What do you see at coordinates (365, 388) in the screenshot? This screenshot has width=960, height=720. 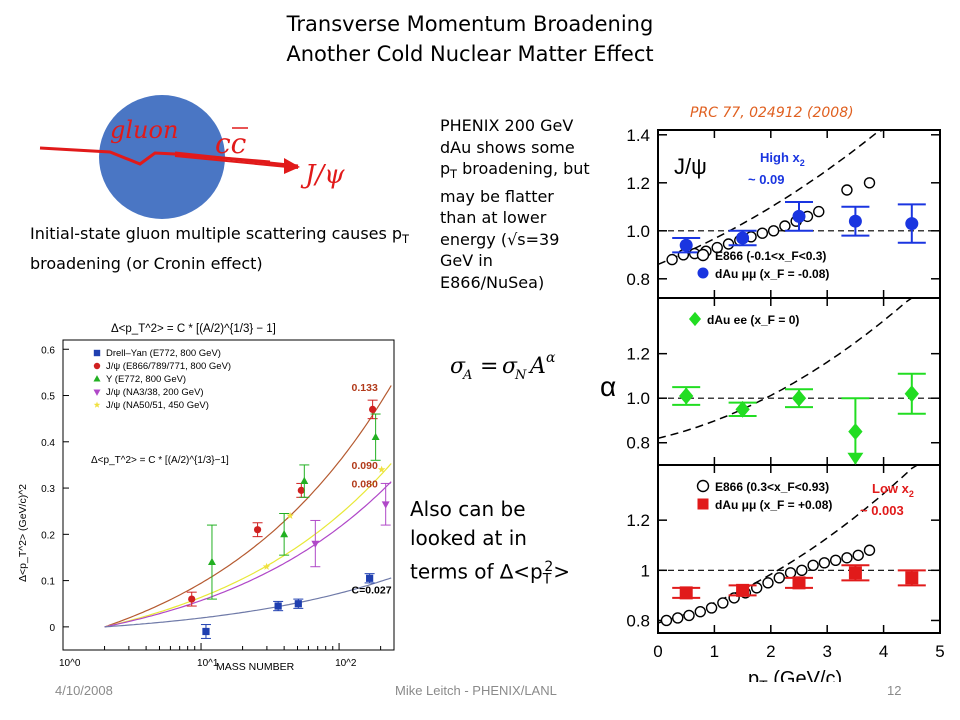 I see `curve-label: 0.133` at bounding box center [365, 388].